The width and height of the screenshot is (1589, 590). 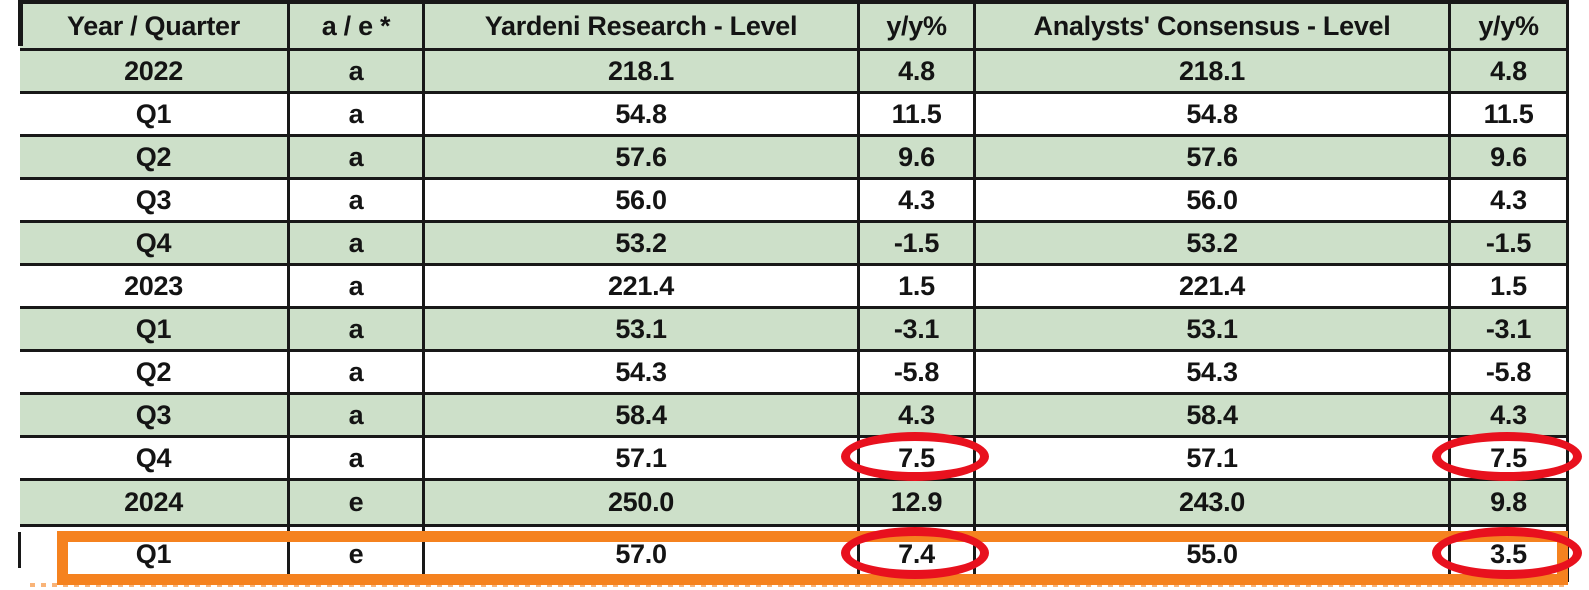 I want to click on table-cell: 7.4, so click(x=915, y=553).